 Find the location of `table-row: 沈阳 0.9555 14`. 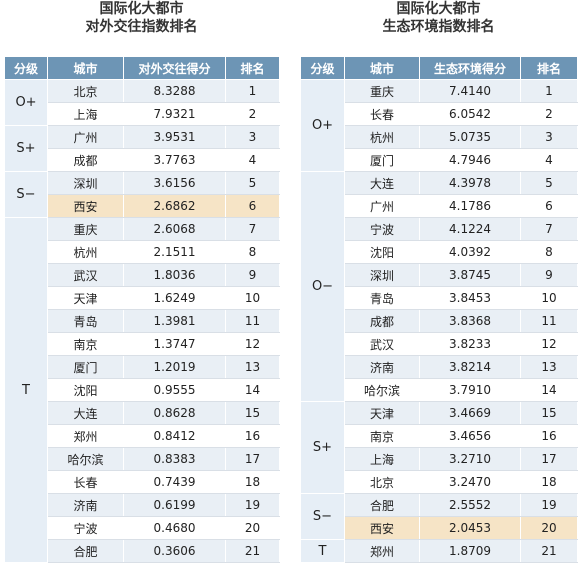

table-row: 沈阳 0.9555 14 is located at coordinates (142, 390).